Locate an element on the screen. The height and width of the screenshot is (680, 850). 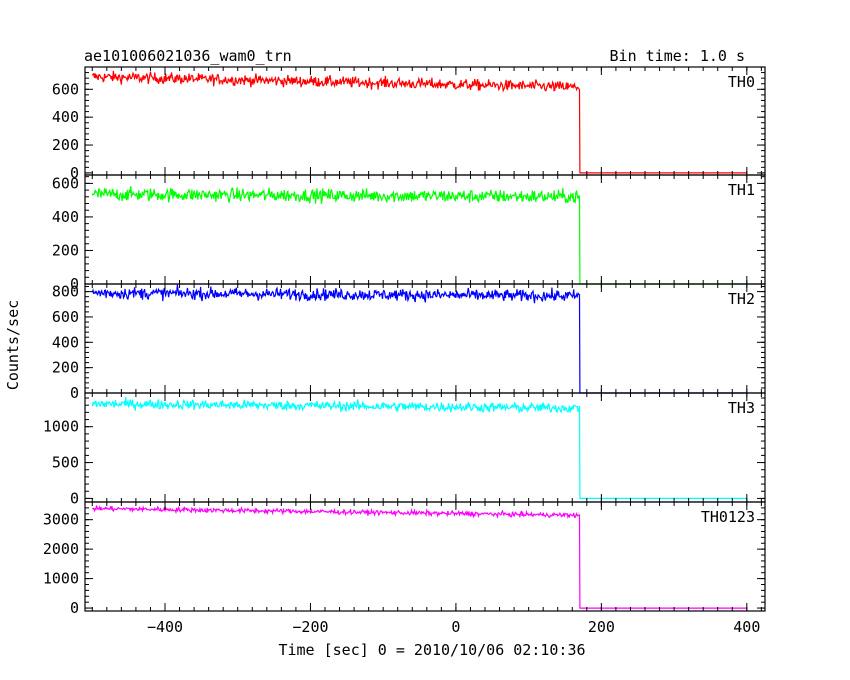
y-tick-label: 800 is located at coordinates (65, 292).